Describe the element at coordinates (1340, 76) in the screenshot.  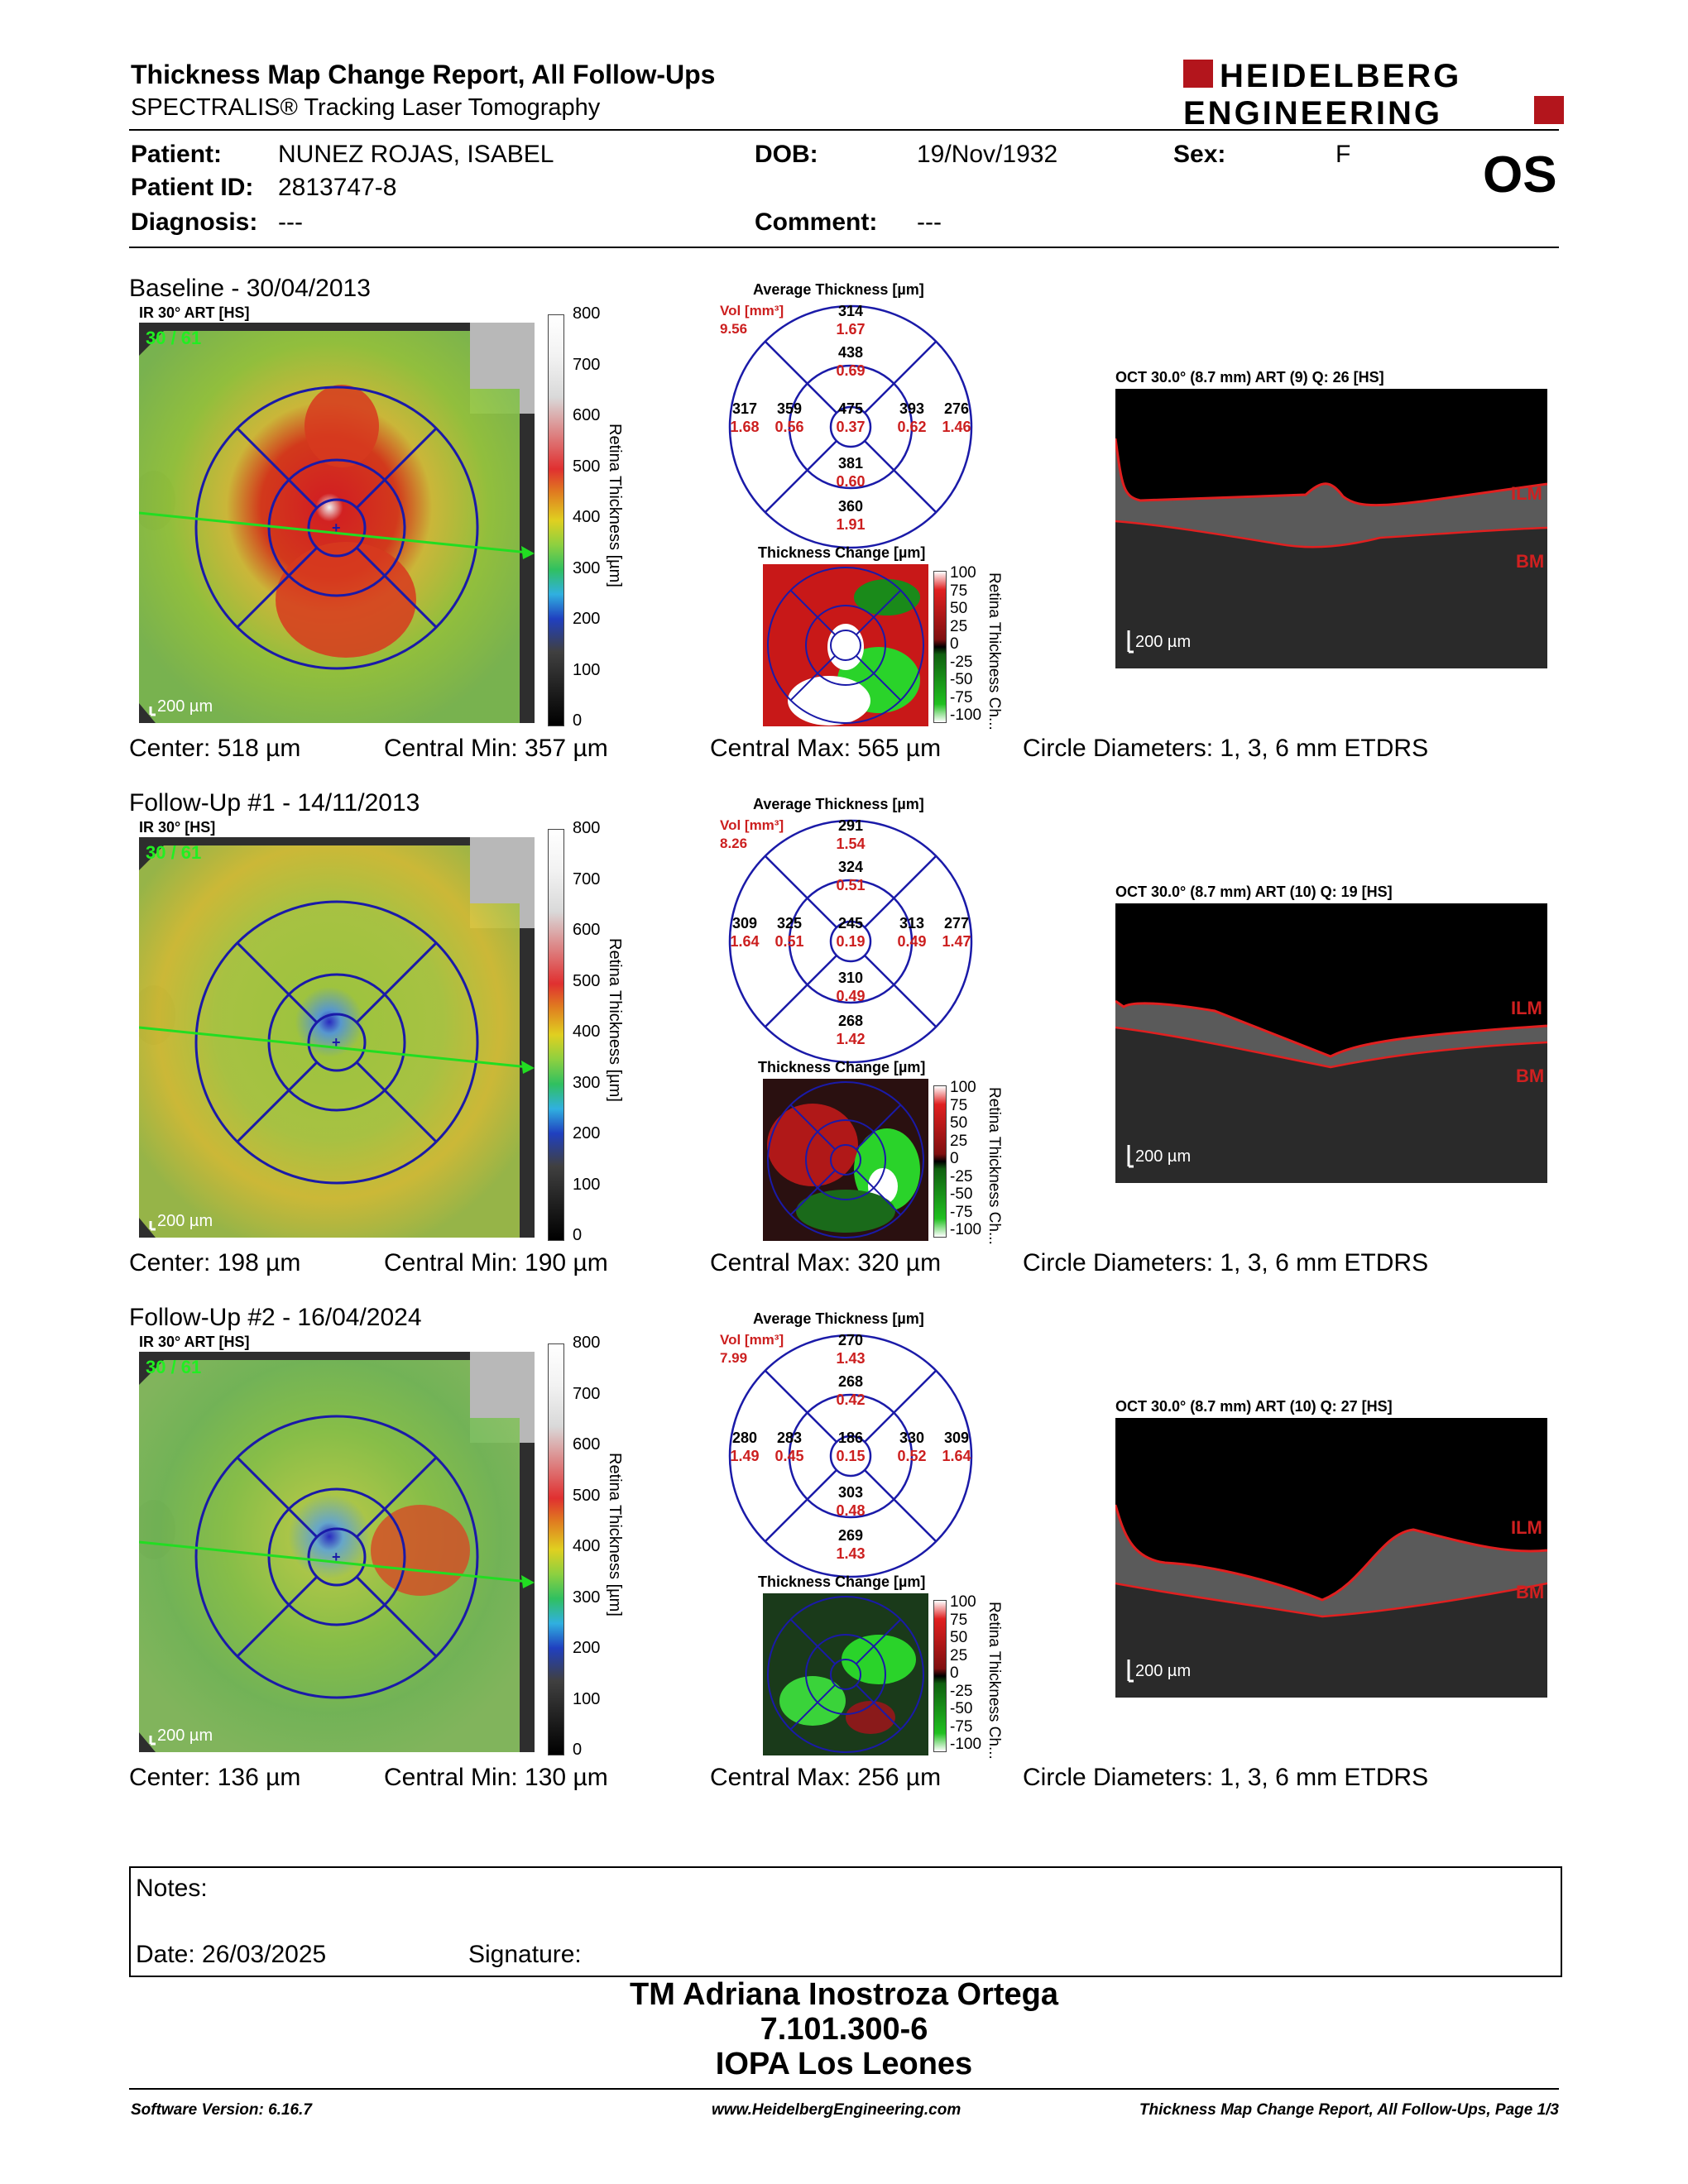
I see `logo-line1: HEIDELBERG` at that location.